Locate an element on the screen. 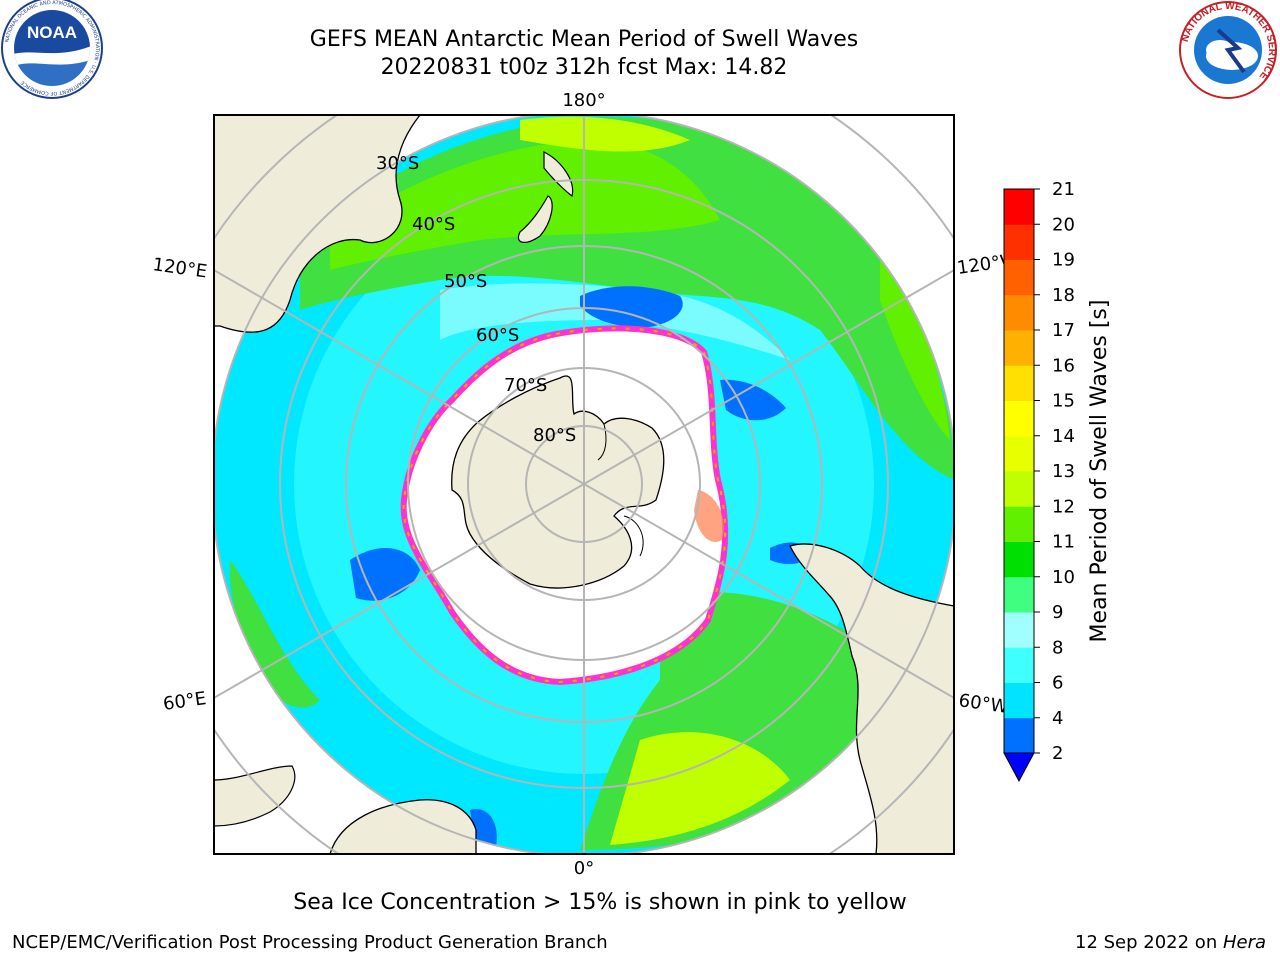 Image resolution: width=1280 pixels, height=960 pixels. colorbar-tick-label: 16 is located at coordinates (1063, 365).